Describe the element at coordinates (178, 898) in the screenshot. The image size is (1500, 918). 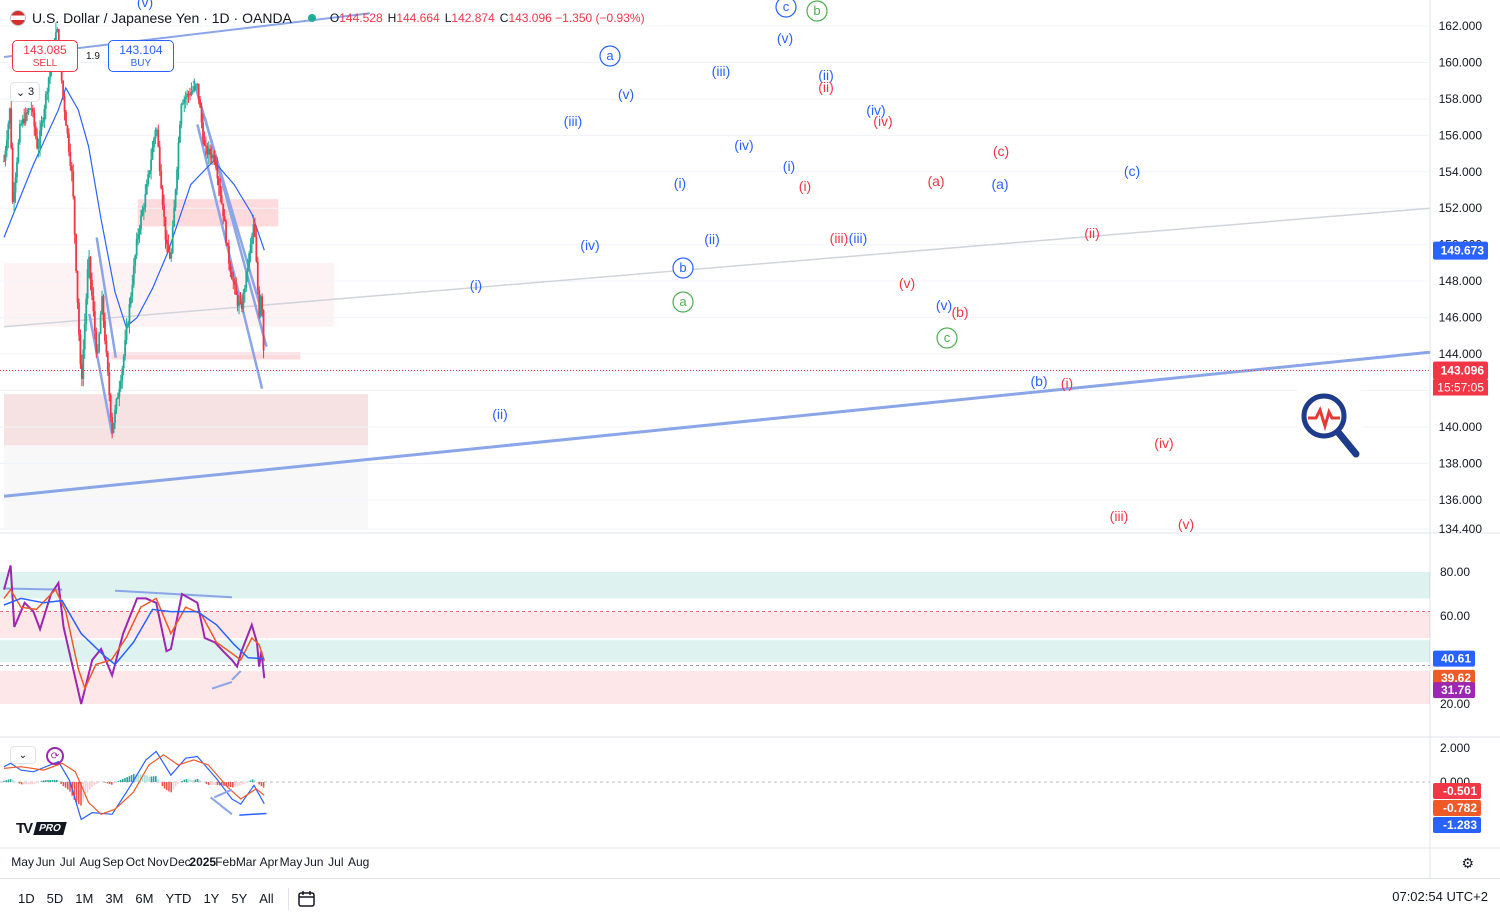
I see `timeframe-ytd: YTD` at that location.